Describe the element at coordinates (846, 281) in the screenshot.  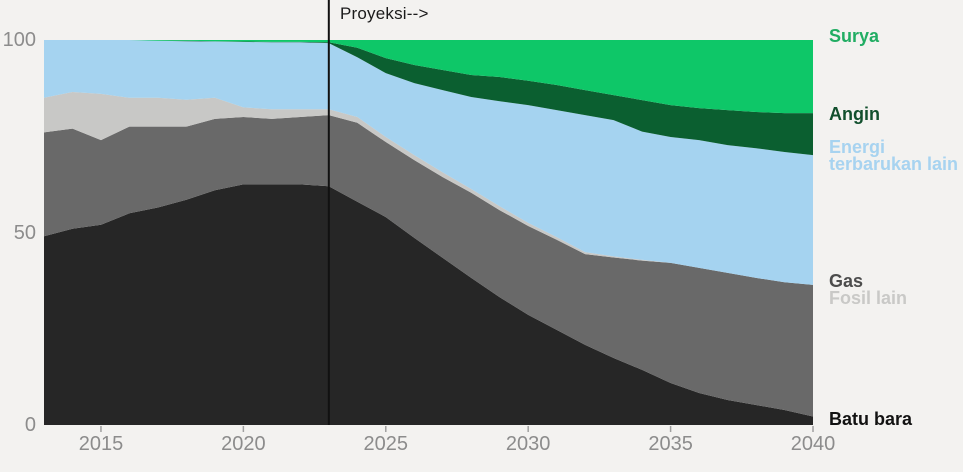
I see `legend-gas: Gas` at that location.